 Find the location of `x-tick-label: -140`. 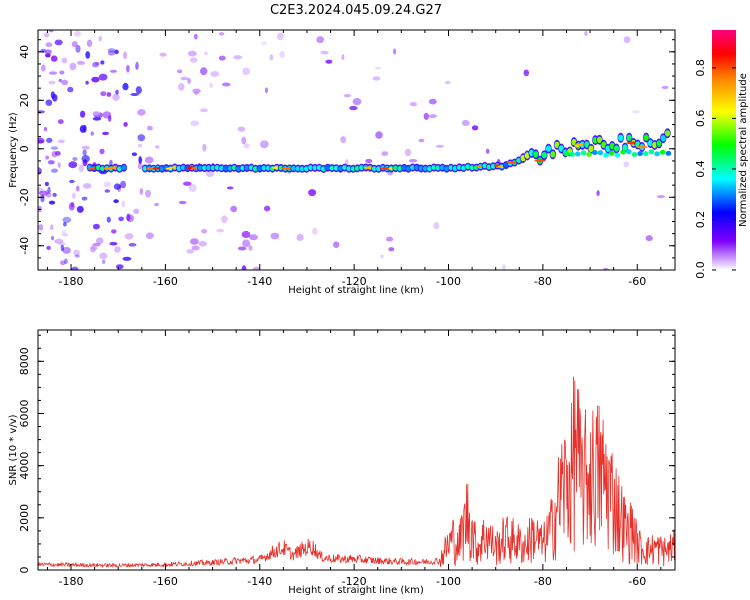

x-tick-label: -140 is located at coordinates (259, 581).